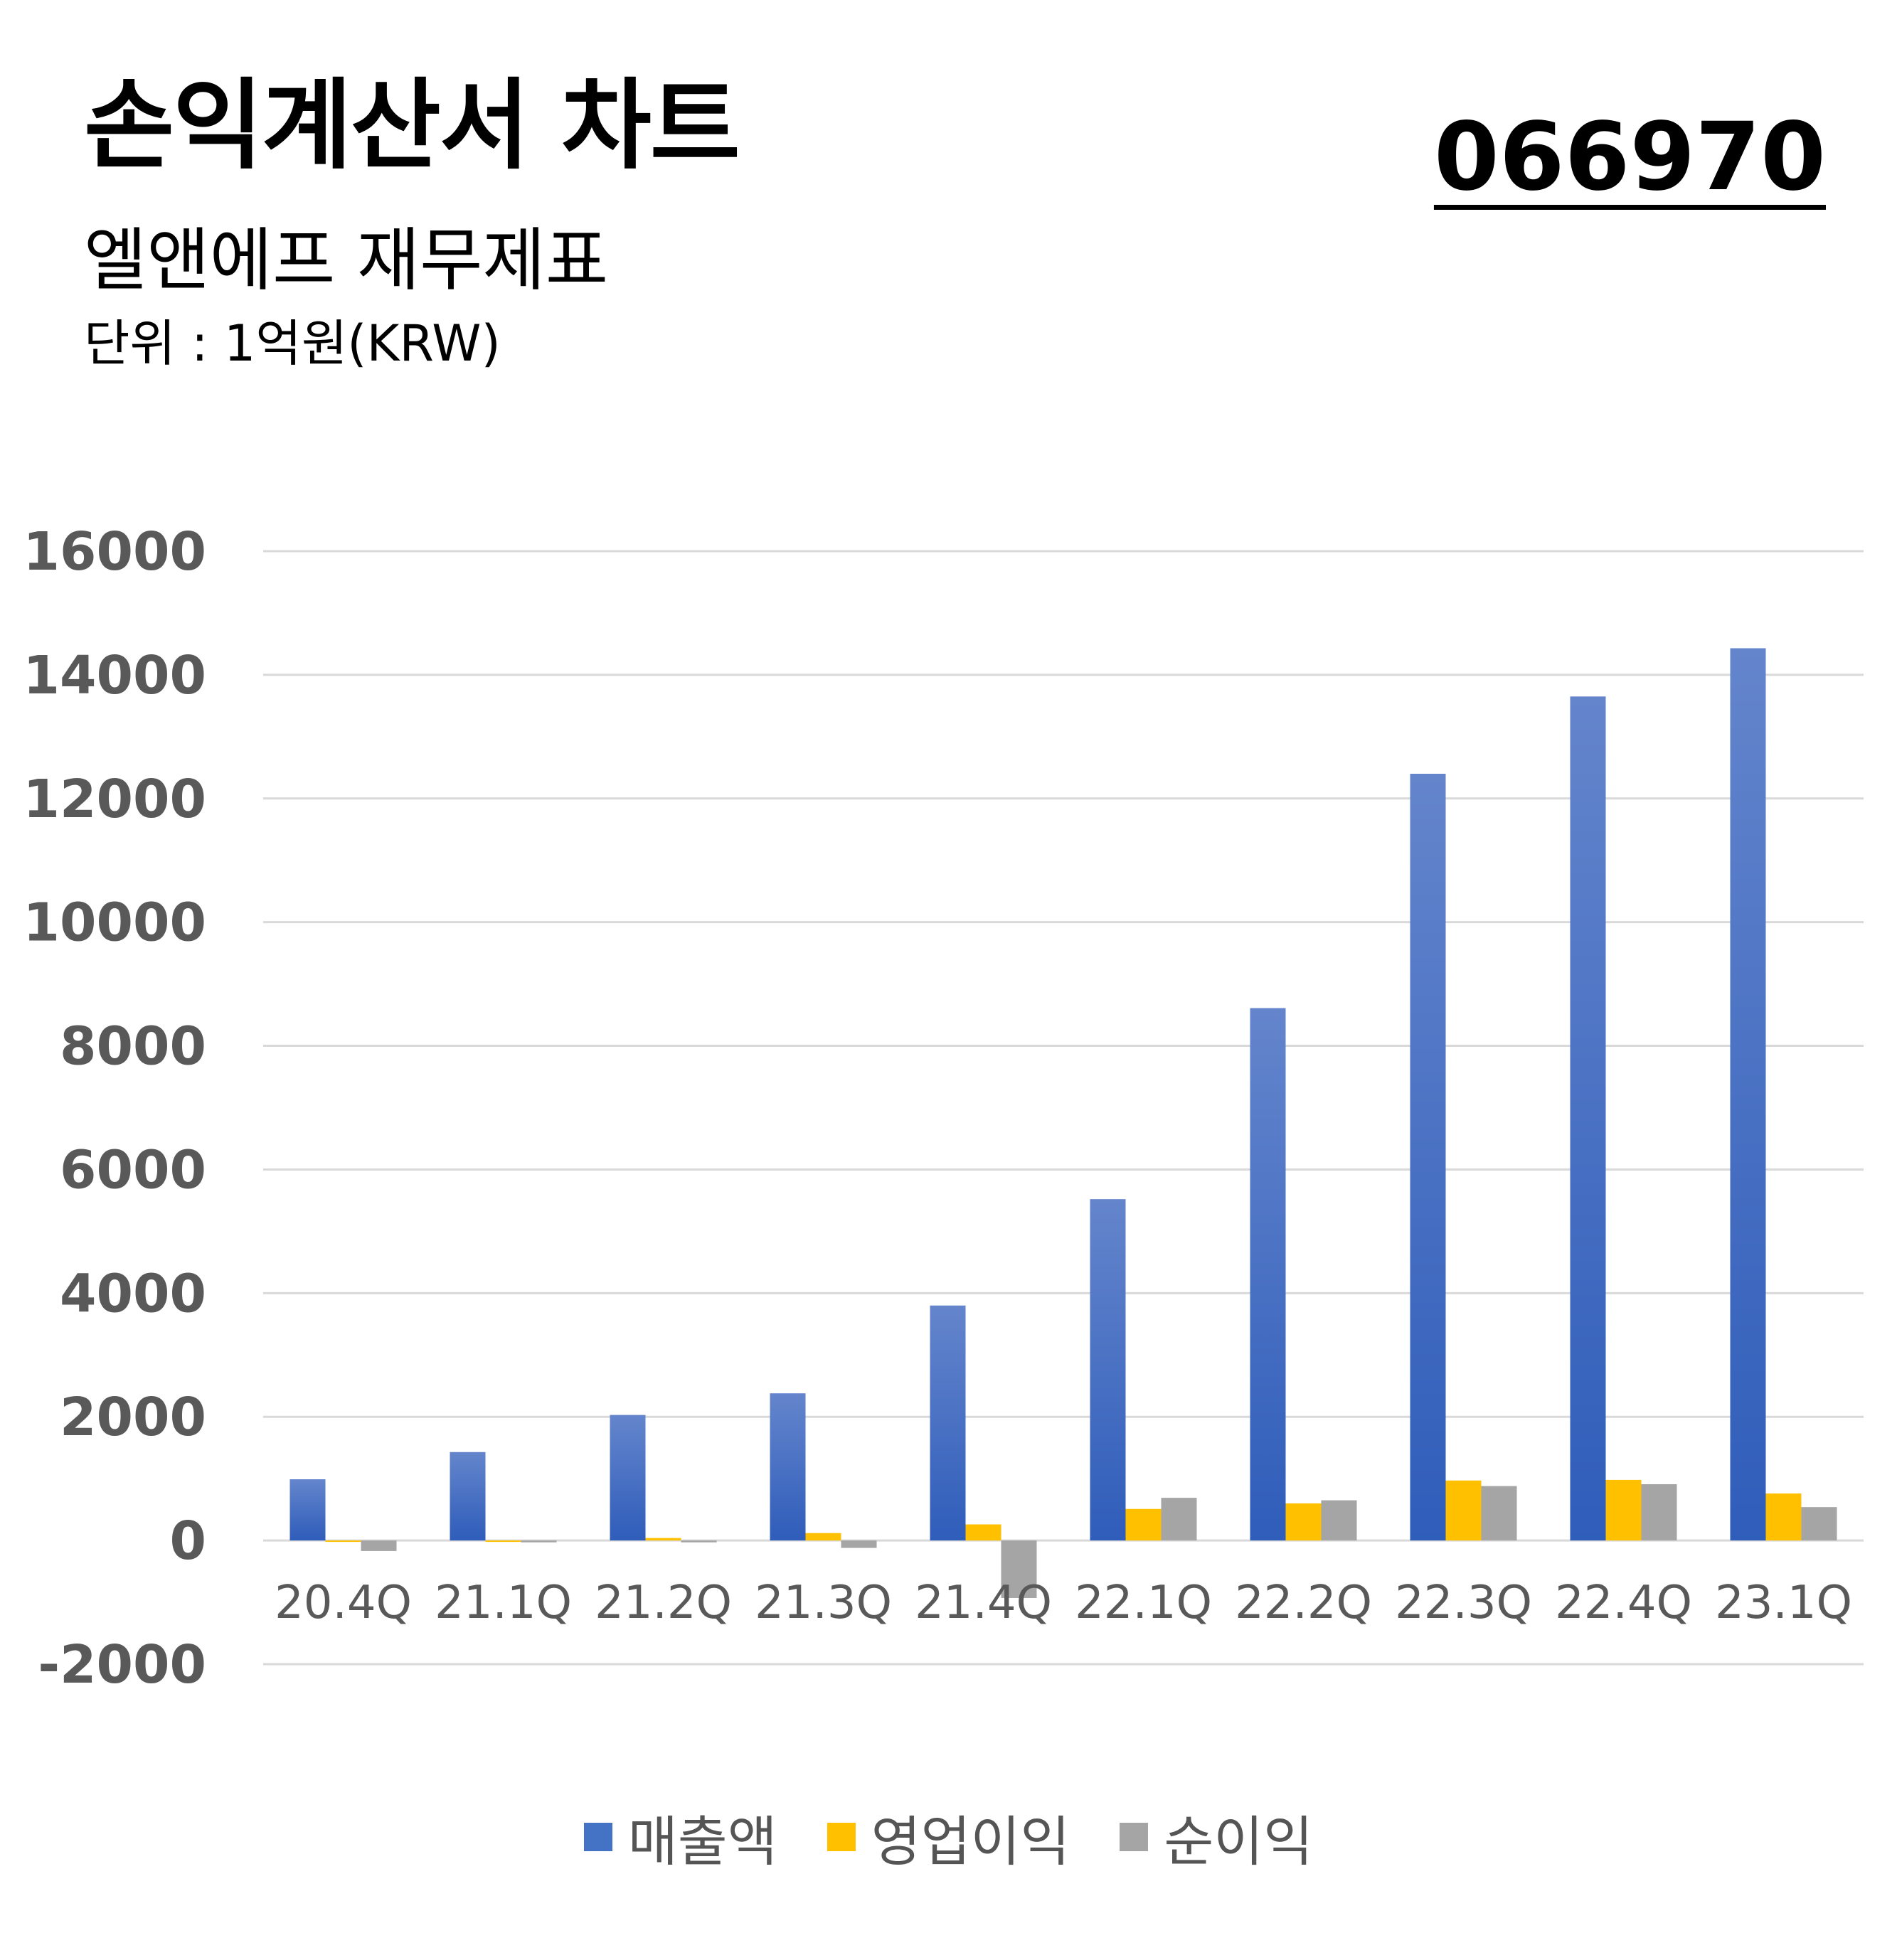  I want to click on x-tick-label: 23.1Q, so click(1784, 1603).